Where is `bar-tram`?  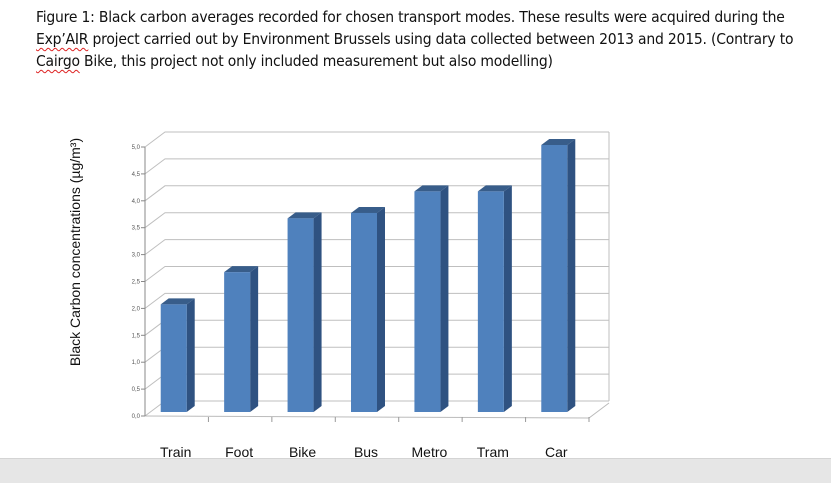 bar-tram is located at coordinates (490, 301).